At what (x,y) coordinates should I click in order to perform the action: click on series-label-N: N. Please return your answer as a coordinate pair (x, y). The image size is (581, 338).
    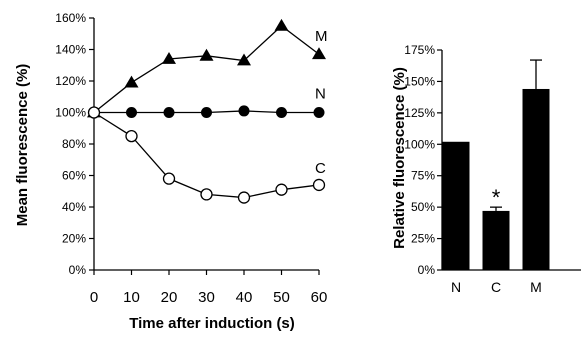
    Looking at the image, I should click on (320, 94).